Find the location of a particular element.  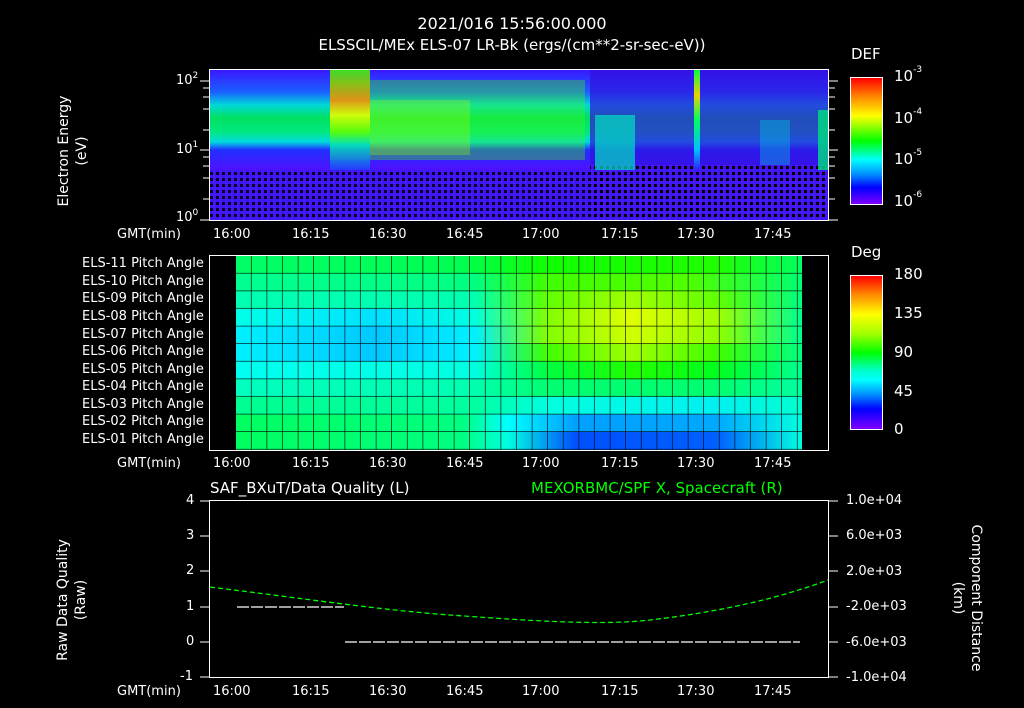

deg-tick-90: 90 is located at coordinates (904, 352).